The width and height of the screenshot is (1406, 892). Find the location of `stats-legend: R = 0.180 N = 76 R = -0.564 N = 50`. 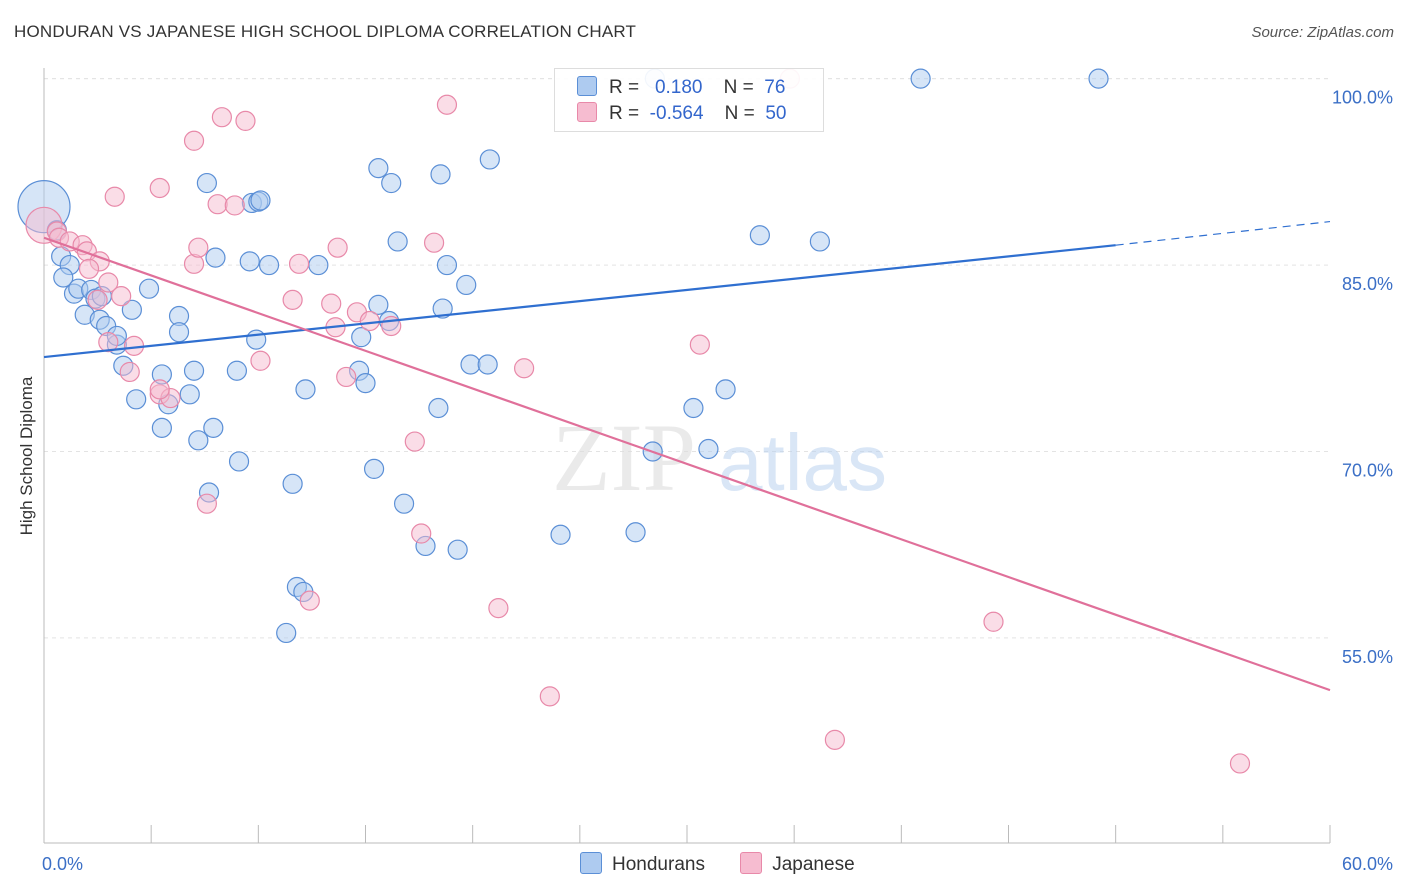

stats-legend: R = 0.180 N = 76 R = -0.564 N = 50 is located at coordinates (689, 100).